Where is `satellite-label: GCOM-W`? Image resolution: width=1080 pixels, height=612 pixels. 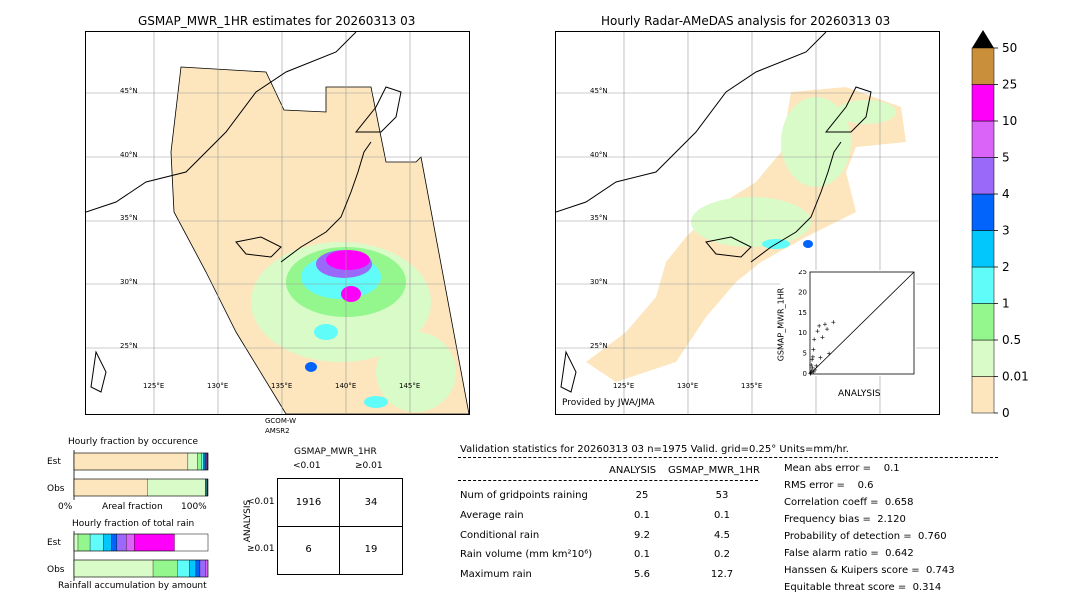
satellite-label: GCOM-W is located at coordinates (281, 421).